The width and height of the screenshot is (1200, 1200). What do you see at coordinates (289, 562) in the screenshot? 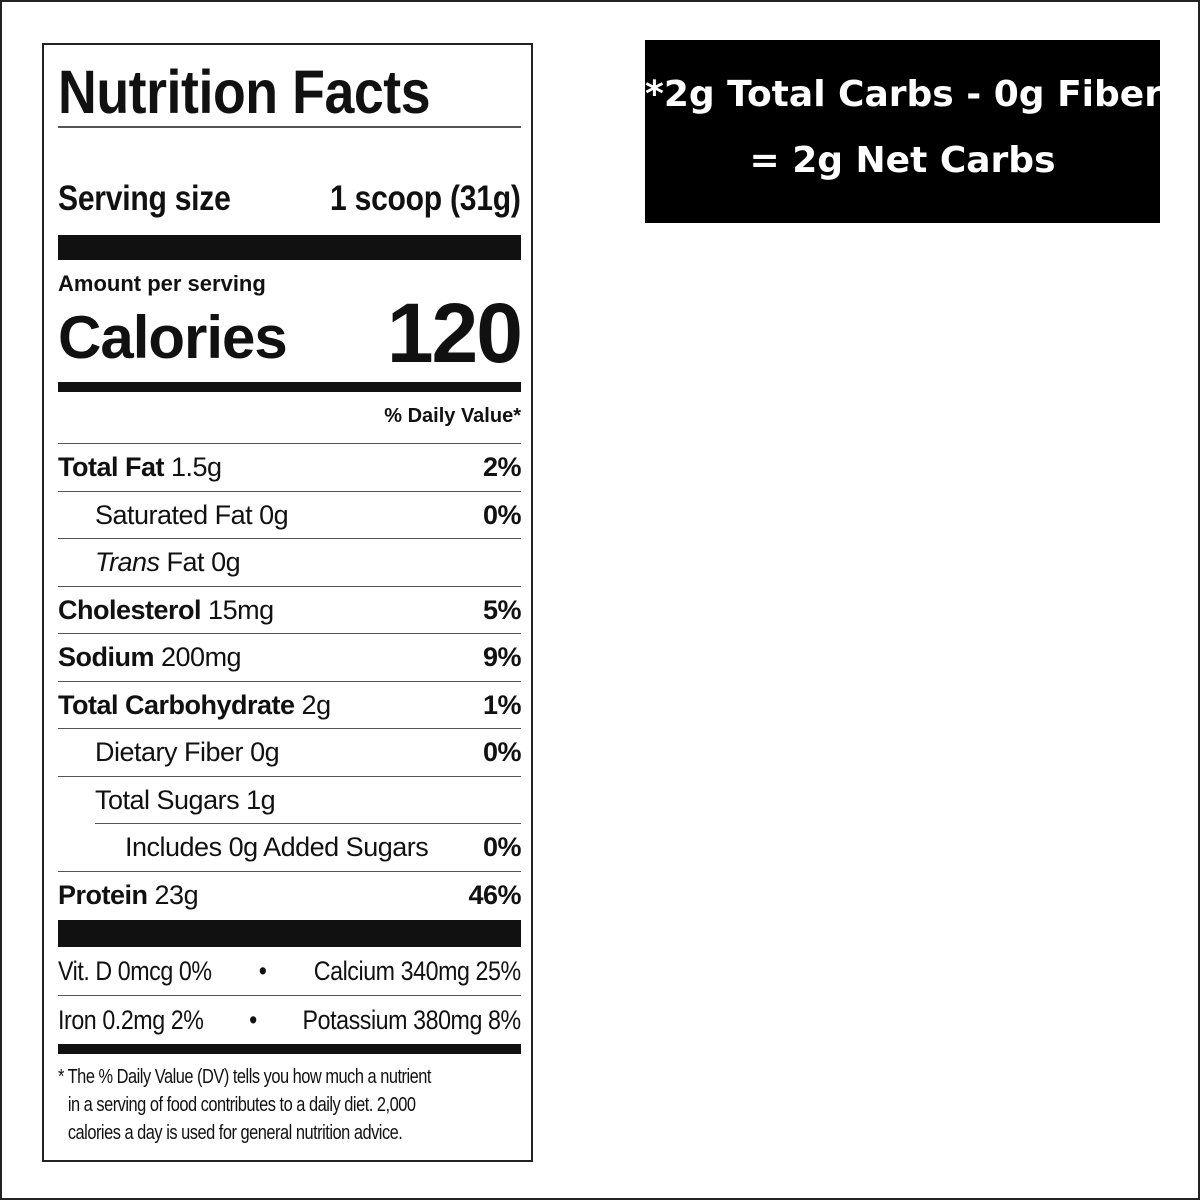
I see `nutrient-row-trans-fat: Trans Fat 0g` at bounding box center [289, 562].